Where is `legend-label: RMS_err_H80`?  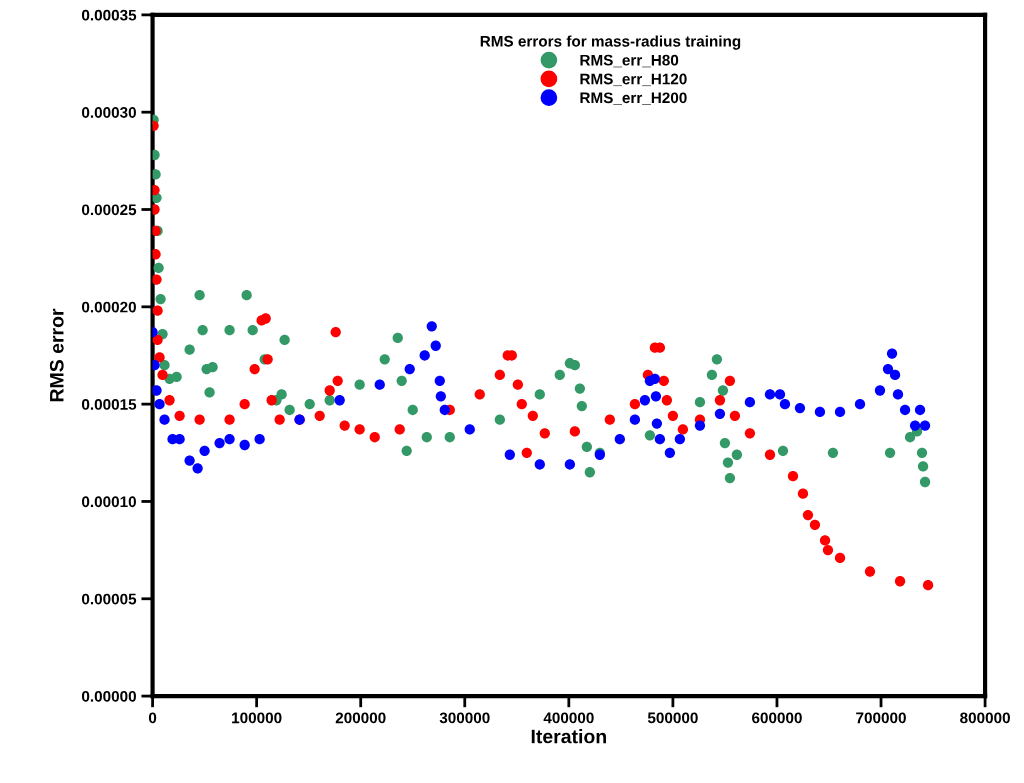 legend-label: RMS_err_H80 is located at coordinates (629, 61).